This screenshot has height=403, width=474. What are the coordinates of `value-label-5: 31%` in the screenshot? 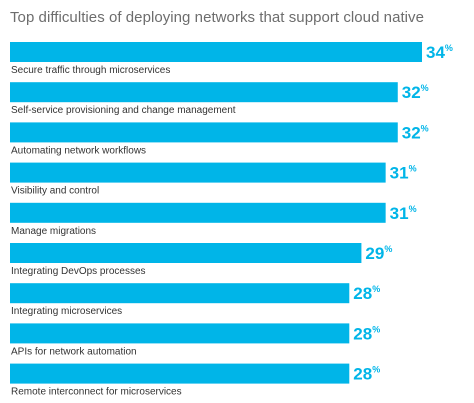 It's located at (403, 213).